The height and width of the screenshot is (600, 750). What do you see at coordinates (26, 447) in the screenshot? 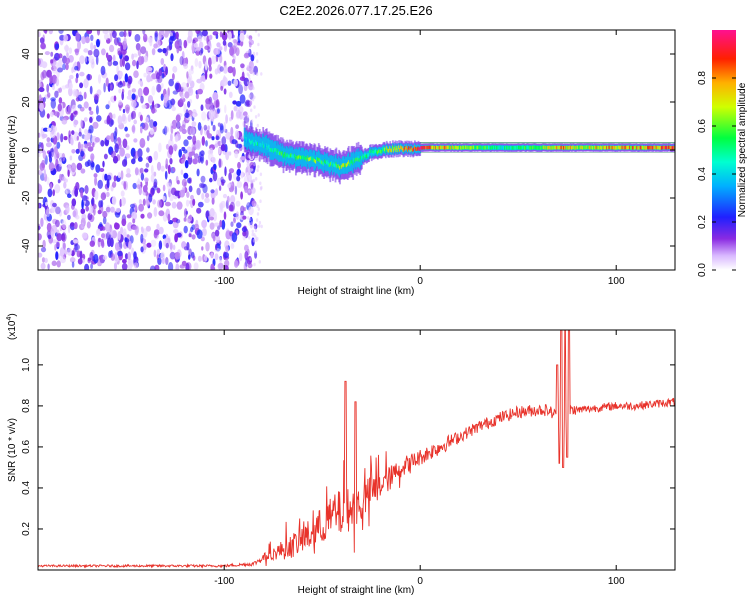
I see `snr-y-tick-label: 0.6` at bounding box center [26, 447].